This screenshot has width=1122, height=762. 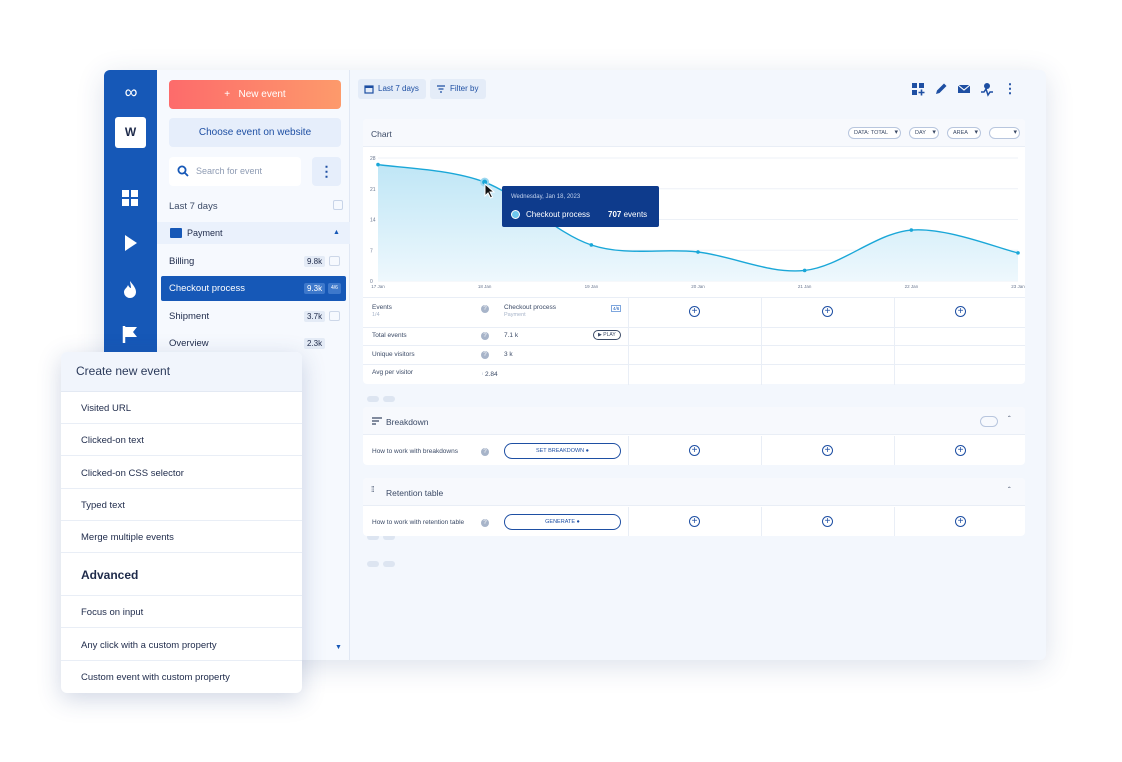 I want to click on search-icon, so click(x=183, y=171).